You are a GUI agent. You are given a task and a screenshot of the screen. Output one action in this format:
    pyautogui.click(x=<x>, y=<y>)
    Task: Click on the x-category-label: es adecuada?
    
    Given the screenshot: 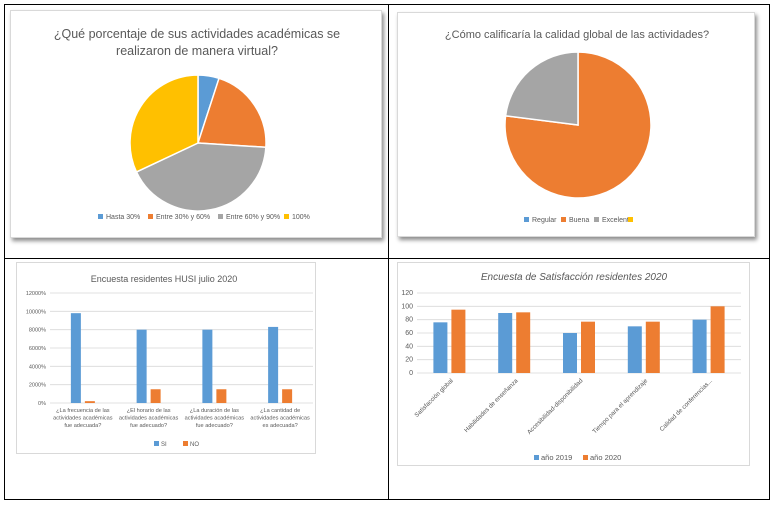 What is the action you would take?
    pyautogui.click(x=280, y=426)
    